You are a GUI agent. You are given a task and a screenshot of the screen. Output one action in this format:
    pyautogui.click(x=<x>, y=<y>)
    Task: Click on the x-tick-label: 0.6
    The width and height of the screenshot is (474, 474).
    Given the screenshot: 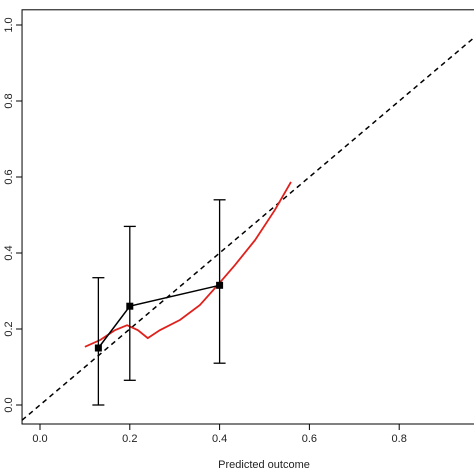 What is the action you would take?
    pyautogui.click(x=309, y=439)
    